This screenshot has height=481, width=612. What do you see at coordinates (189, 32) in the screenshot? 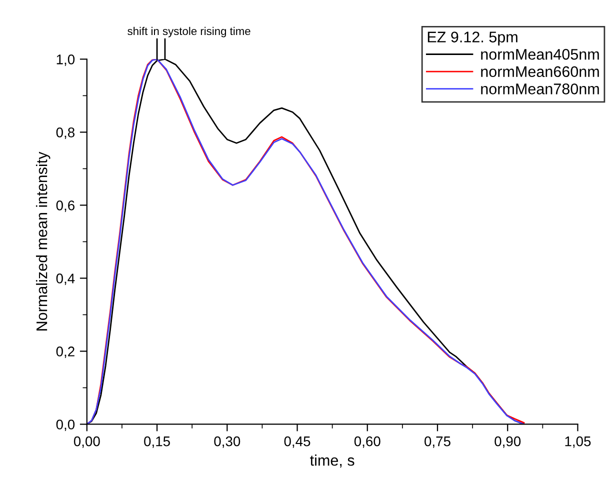
I see `annotation: shift in systole rising time` at bounding box center [189, 32].